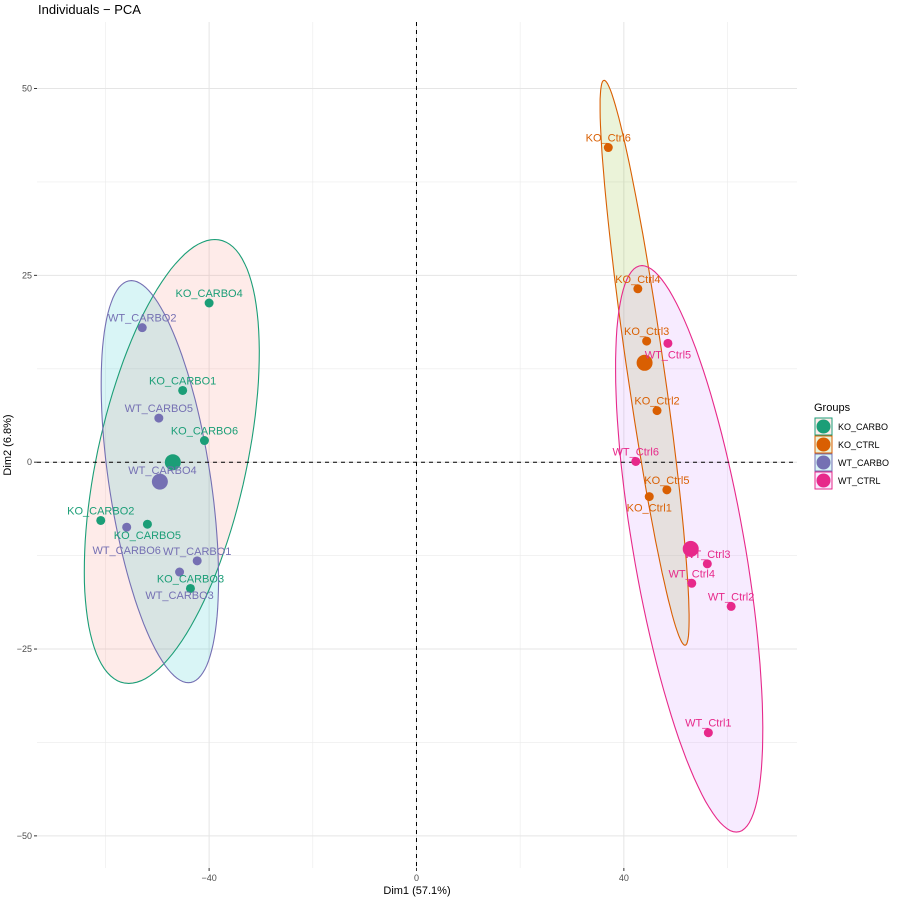  Describe the element at coordinates (24, 649) in the screenshot. I see `y-tick-label: −25` at that location.